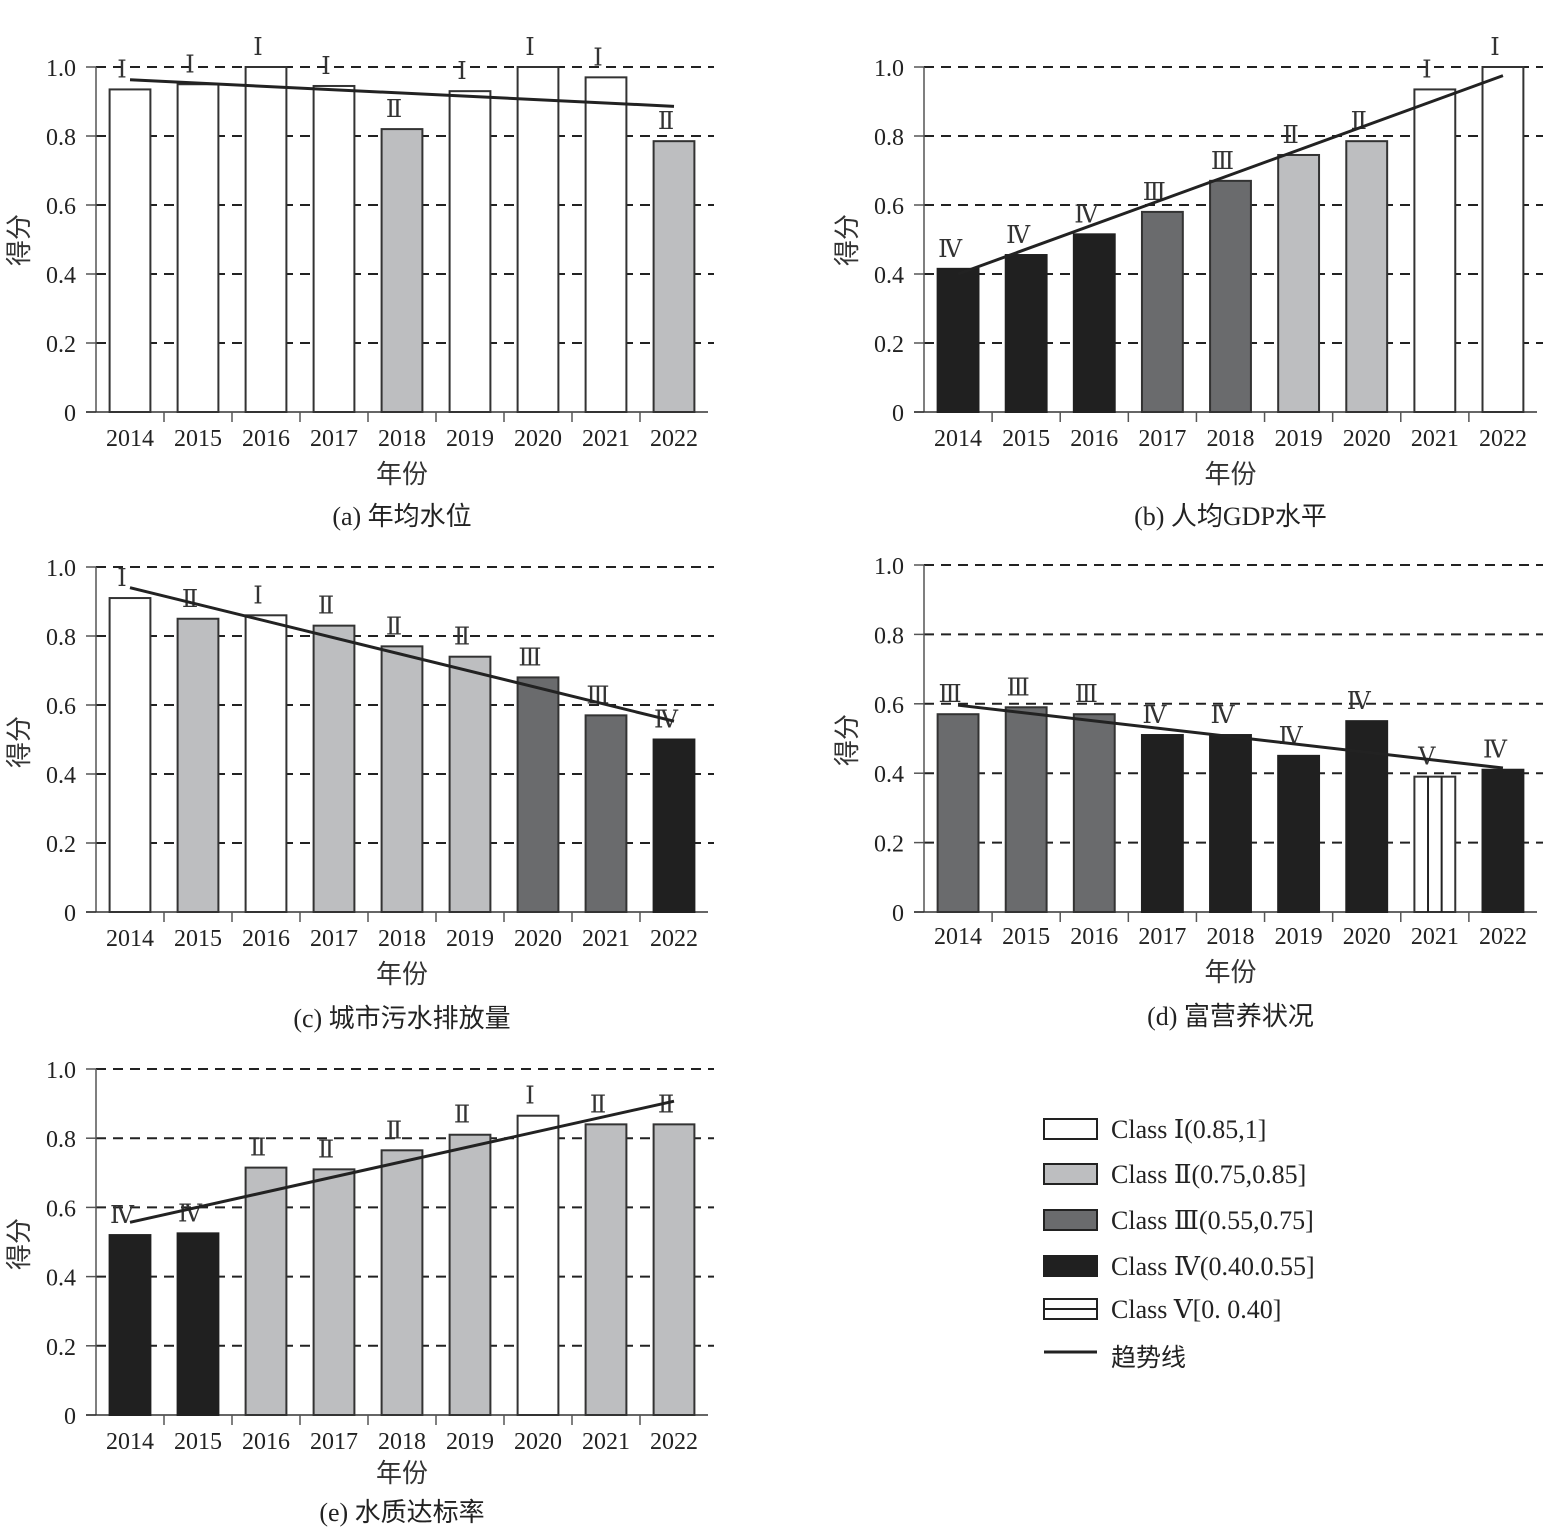 The width and height of the screenshot is (1543, 1529). What do you see at coordinates (1178, 1220) in the screenshot?
I see `legend-item-class-3: Class Ⅲ(0.55,0.75]` at bounding box center [1178, 1220].